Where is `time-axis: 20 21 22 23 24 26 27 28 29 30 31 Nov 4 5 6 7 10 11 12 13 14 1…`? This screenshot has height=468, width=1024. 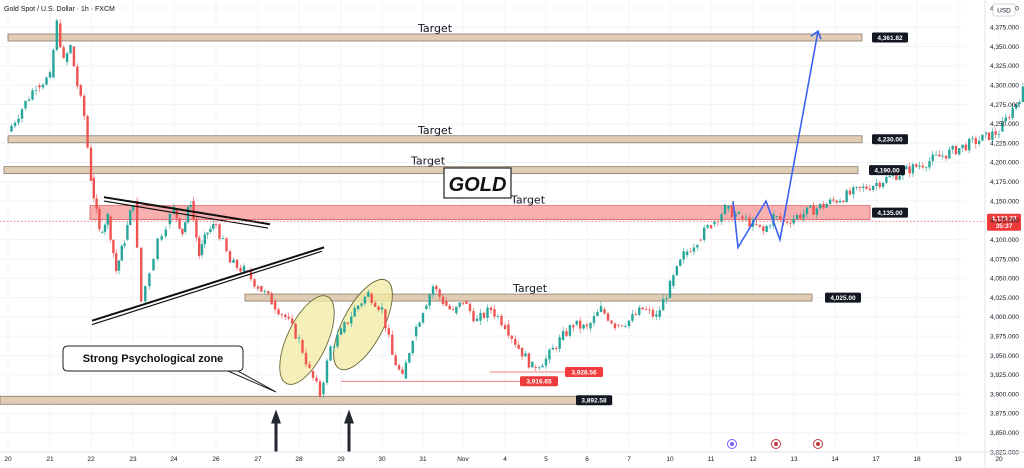
time-axis: 20 21 22 23 24 26 27 28 29 30 31 Nov 4 5 6 7 10 11 12 13 14 1… is located at coordinates (512, 451).